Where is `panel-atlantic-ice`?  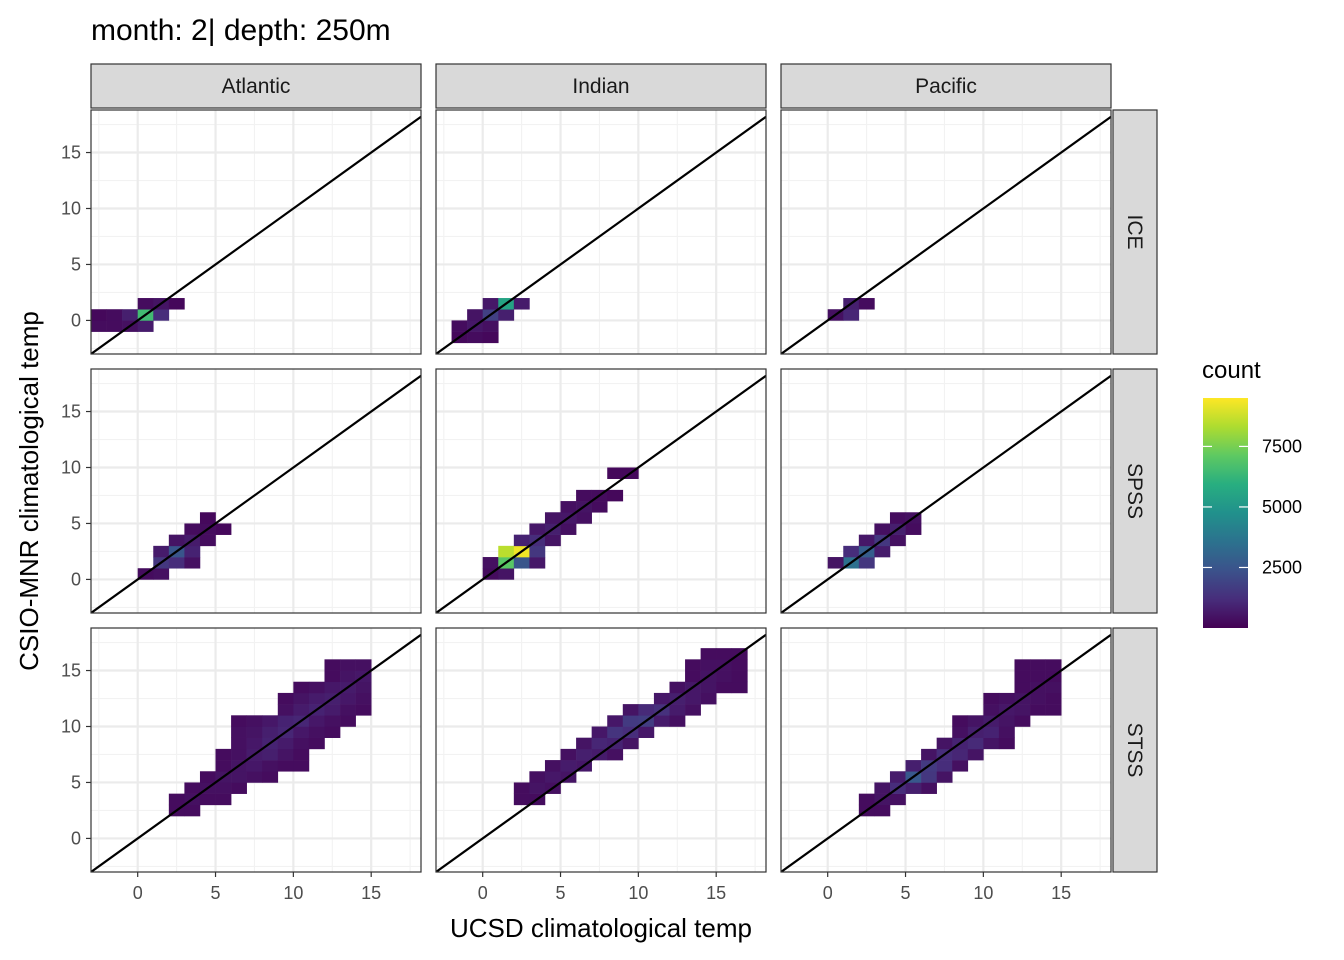
panel-atlantic-ice is located at coordinates (256, 232).